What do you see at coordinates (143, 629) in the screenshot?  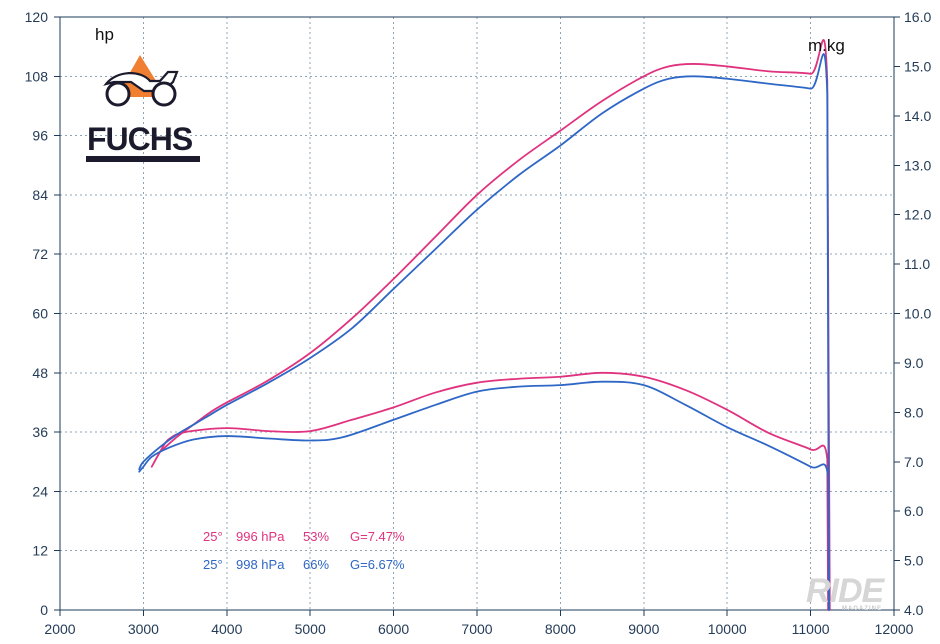 I see `x-axis-tick-label: 3000` at bounding box center [143, 629].